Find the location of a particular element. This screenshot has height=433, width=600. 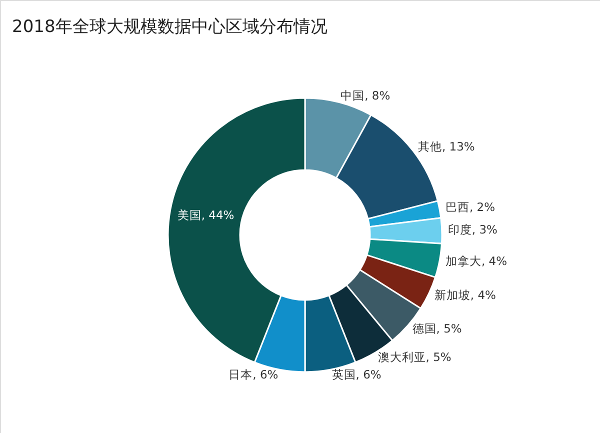

slice-label: 英国, 6% is located at coordinates (357, 374).